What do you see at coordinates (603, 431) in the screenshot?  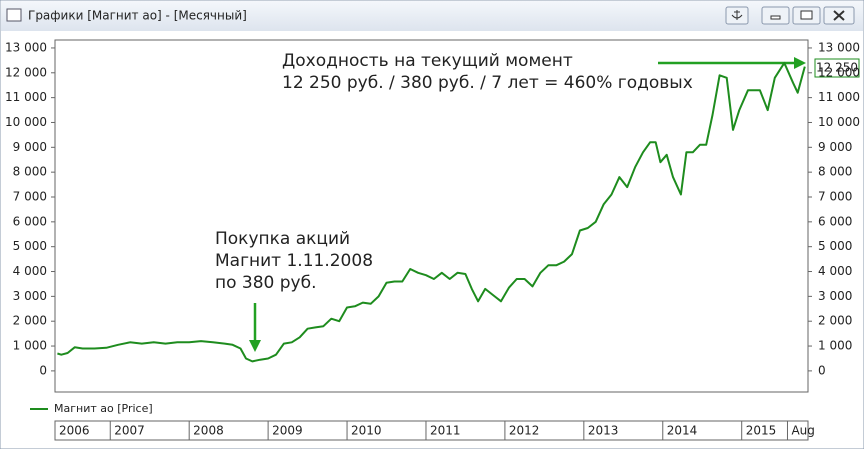 I see `x-tick-label: 2013` at bounding box center [603, 431].